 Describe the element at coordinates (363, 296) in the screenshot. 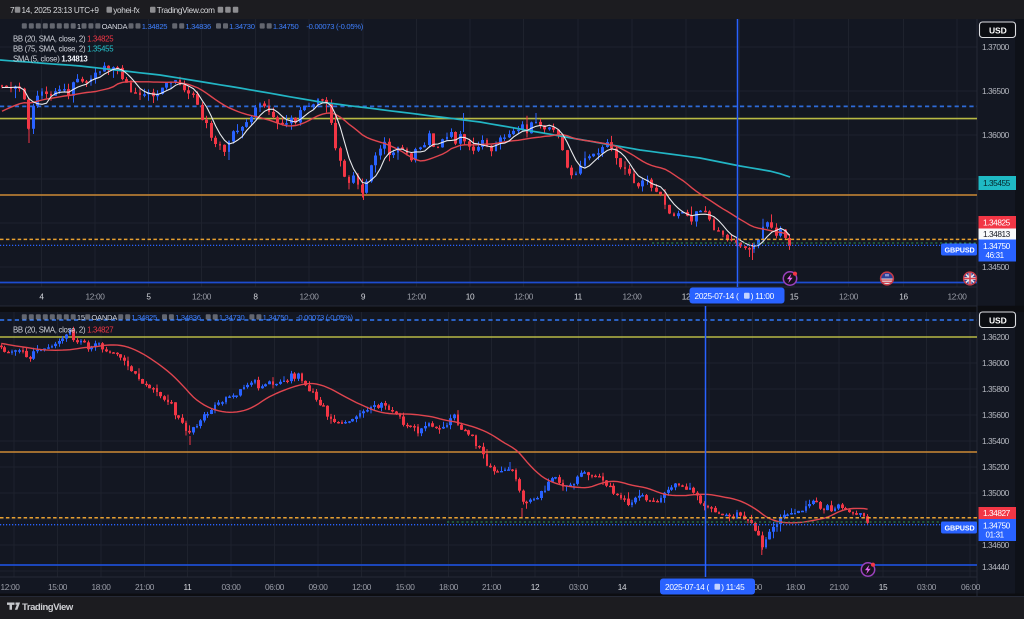

I see `svg-text: 9` at that location.